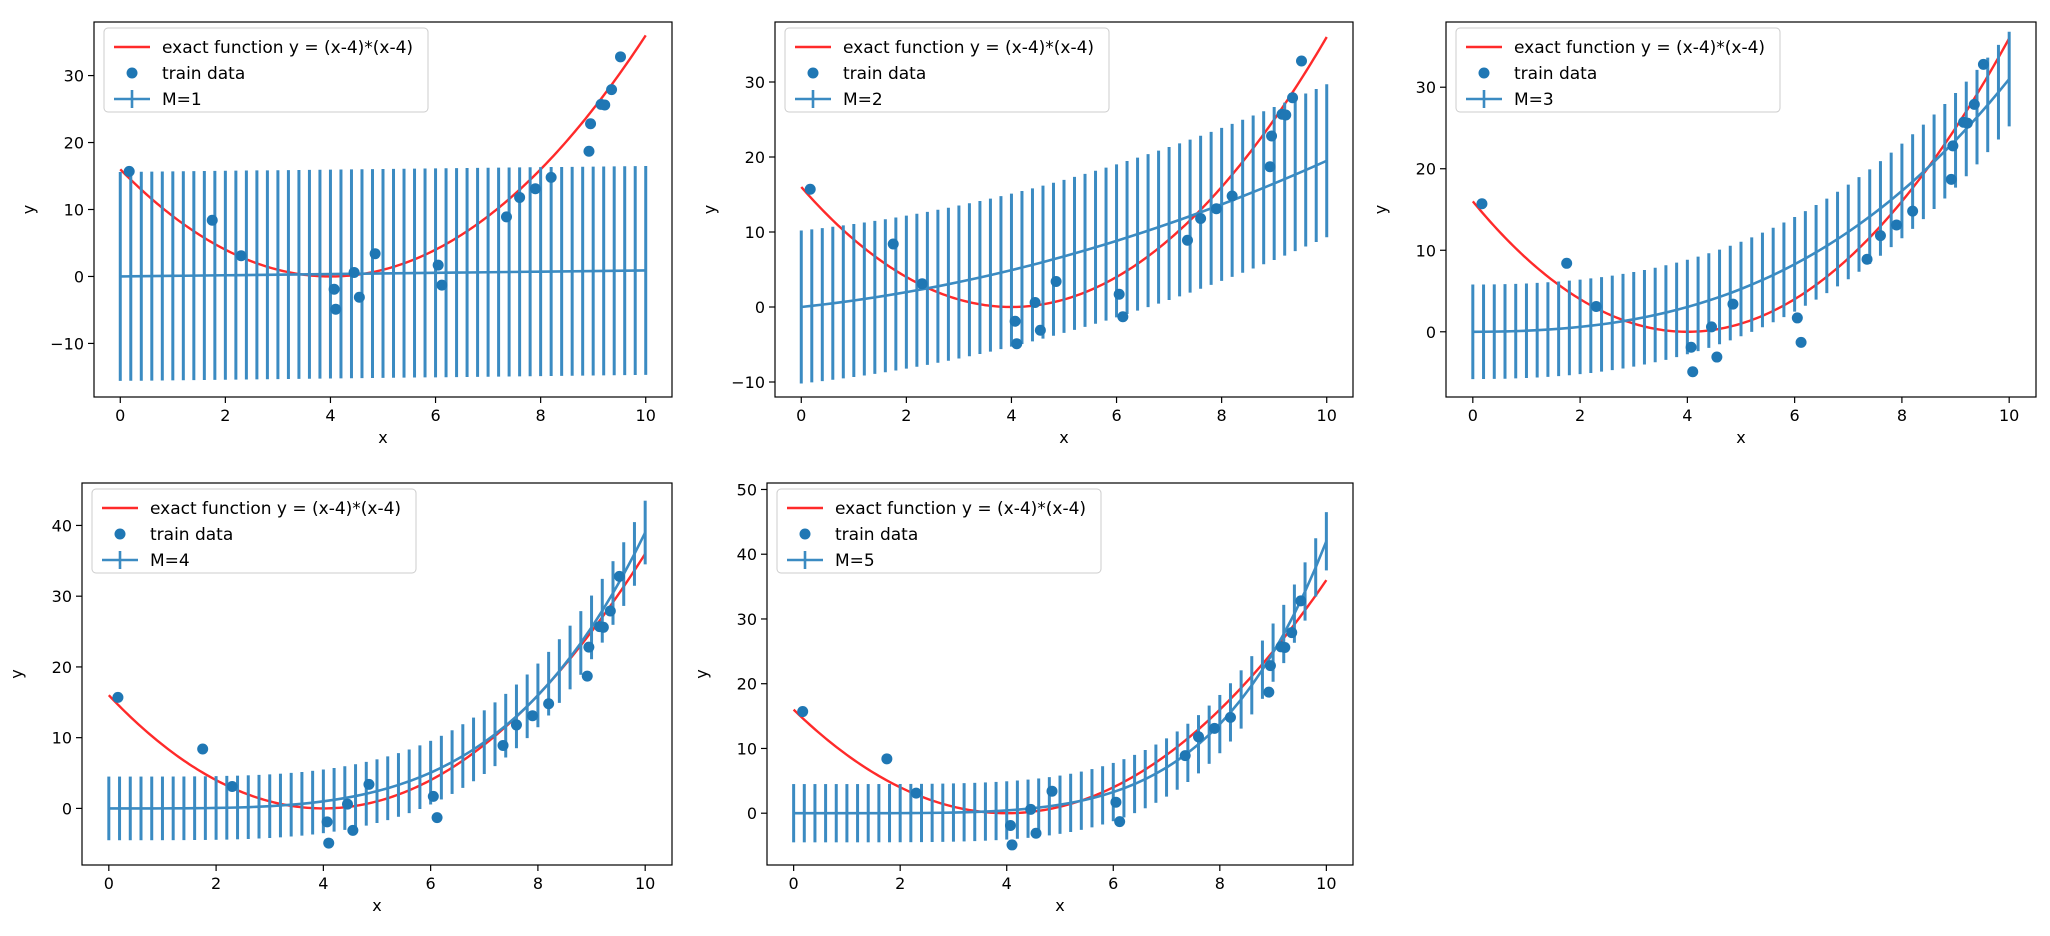  What do you see at coordinates (330, 415) in the screenshot?
I see `x-tick-label: 4` at bounding box center [330, 415].